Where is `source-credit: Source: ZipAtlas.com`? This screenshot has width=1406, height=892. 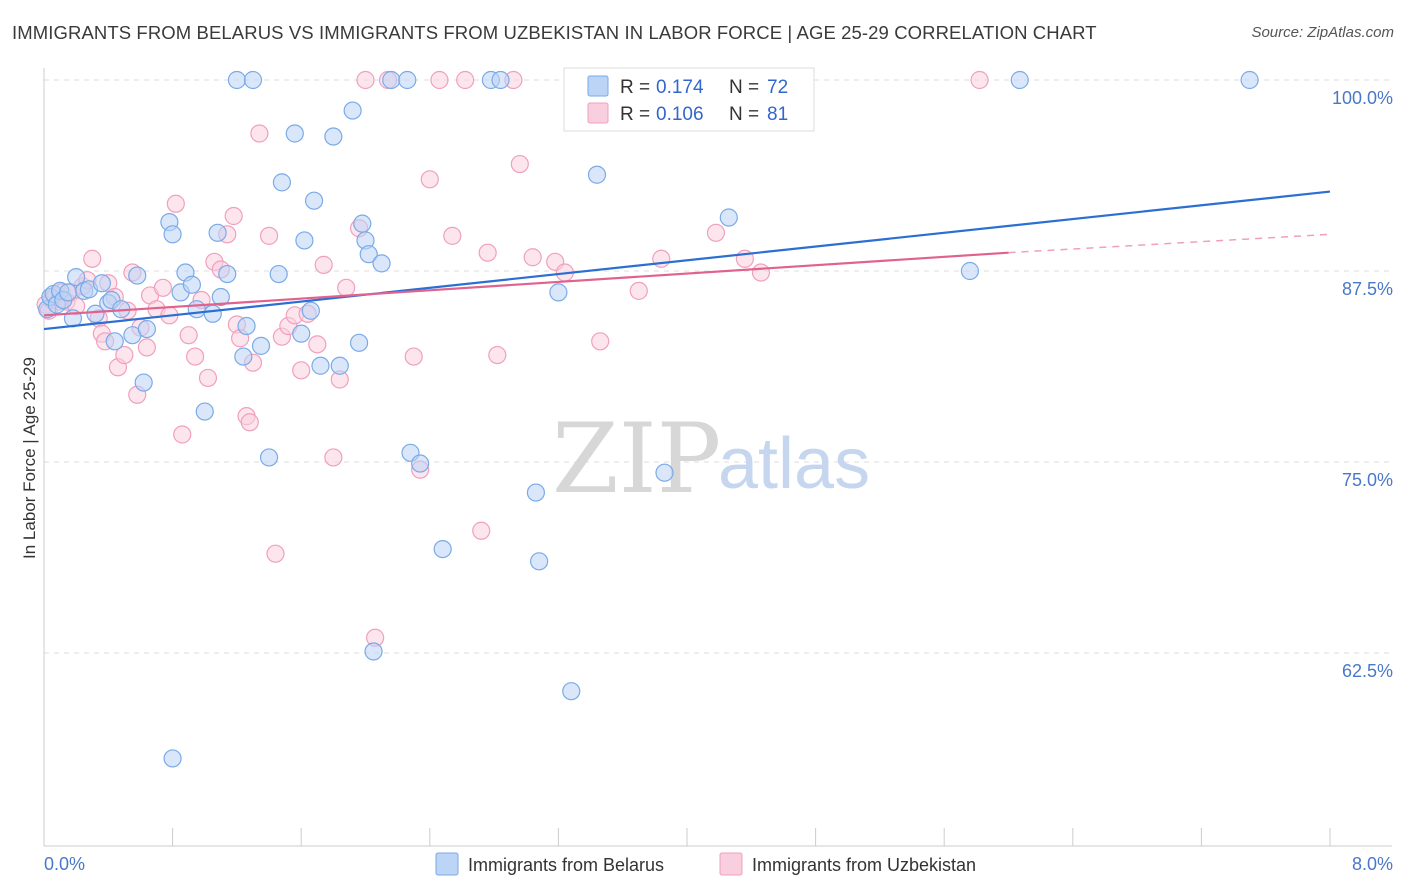 source-credit: Source: ZipAtlas.com is located at coordinates (1322, 32).